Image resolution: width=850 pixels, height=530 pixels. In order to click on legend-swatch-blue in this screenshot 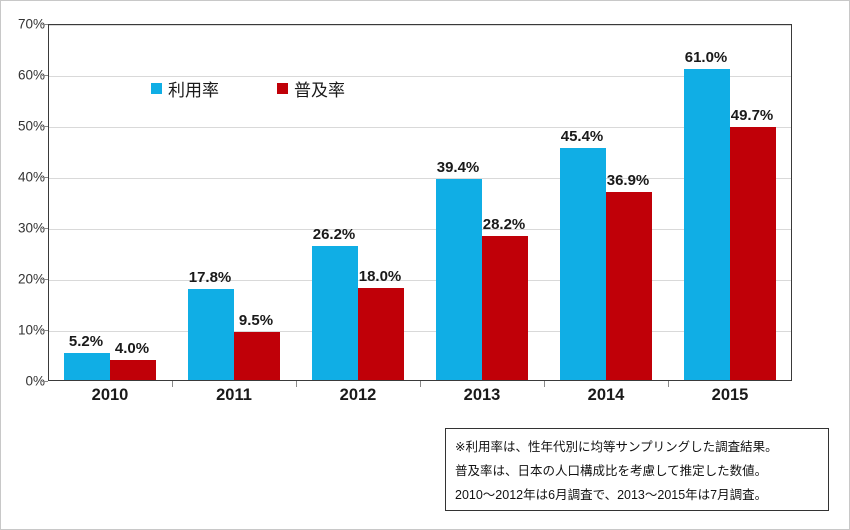, I will do `click(156, 88)`.